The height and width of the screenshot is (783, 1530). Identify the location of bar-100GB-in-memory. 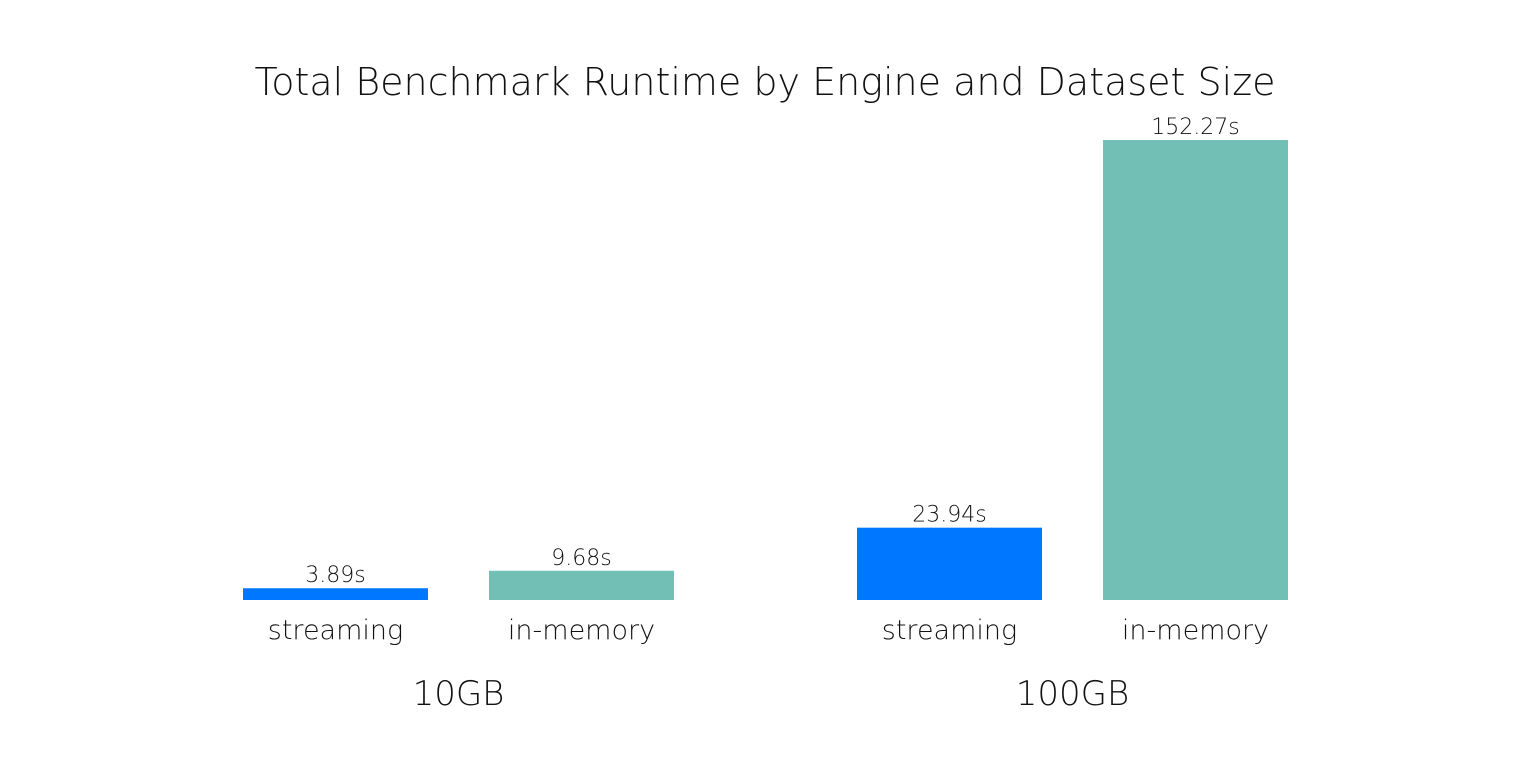
(1195, 370).